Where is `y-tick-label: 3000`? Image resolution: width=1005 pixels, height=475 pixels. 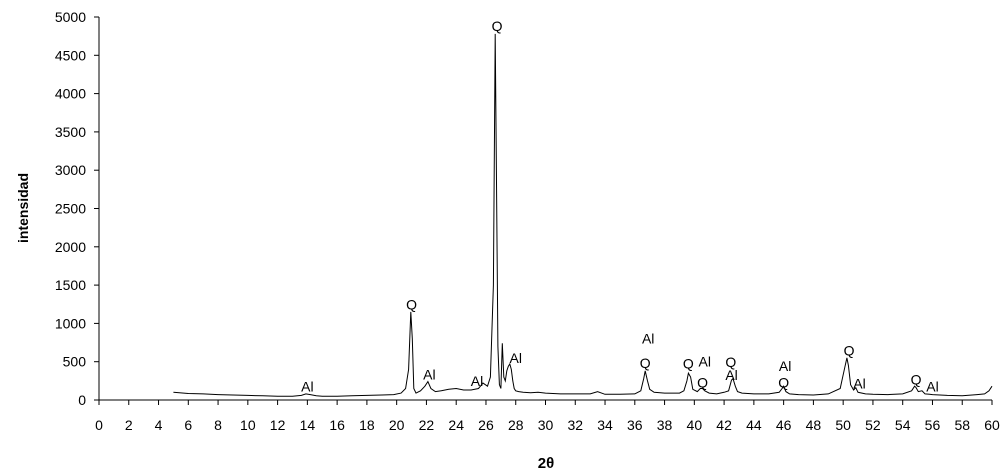
y-tick-label: 3000 is located at coordinates (70, 170).